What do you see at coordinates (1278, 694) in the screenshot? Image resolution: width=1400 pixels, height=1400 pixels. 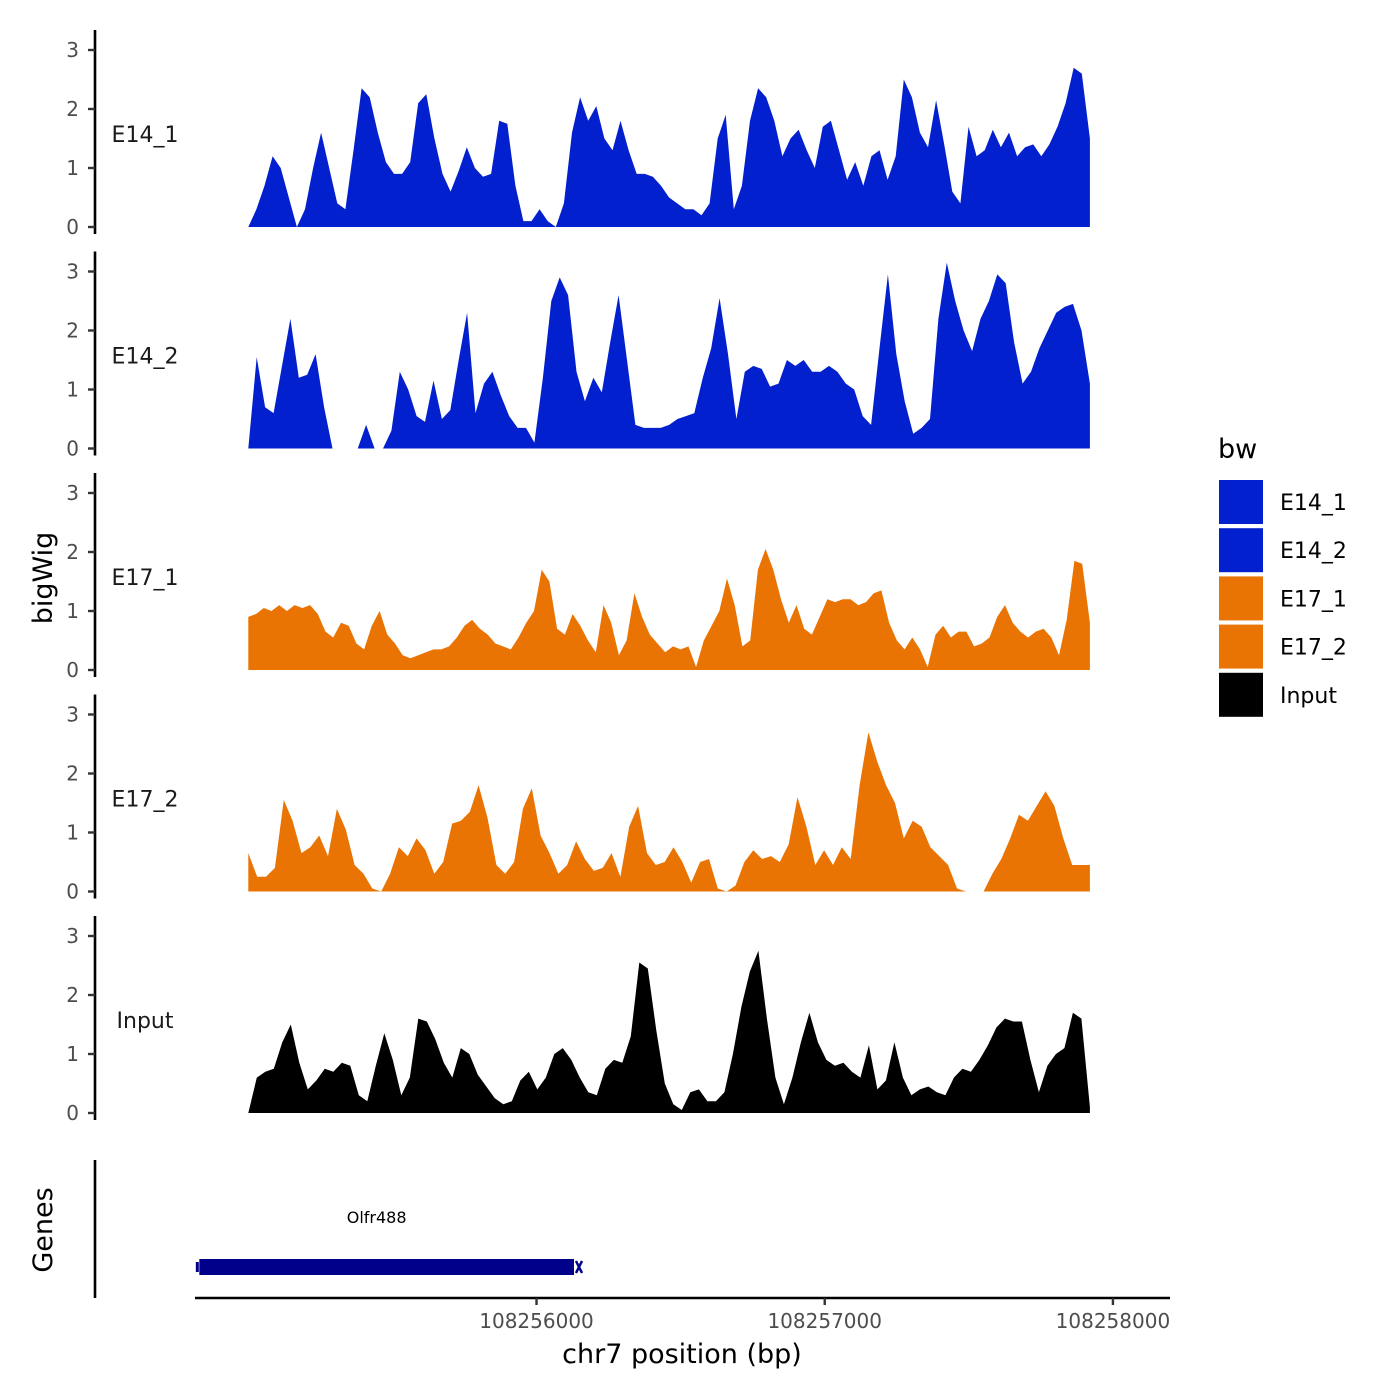 I see `legend-item-Input: Input` at bounding box center [1278, 694].